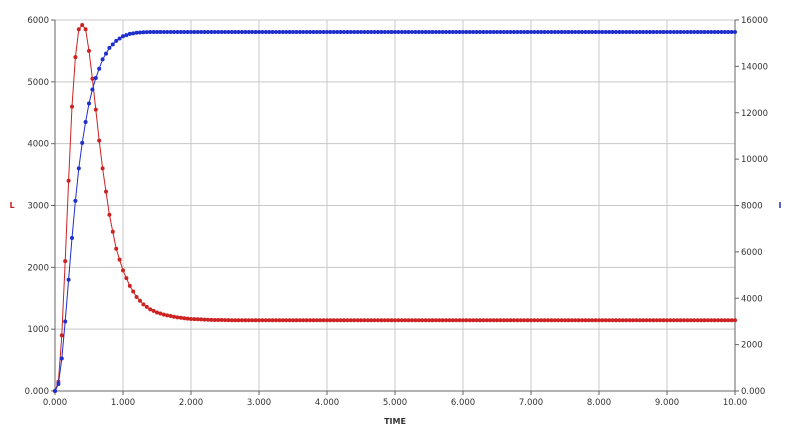 The height and width of the screenshot is (432, 808). I want to click on y-right-tick-label-0: 0.000, so click(753, 392).